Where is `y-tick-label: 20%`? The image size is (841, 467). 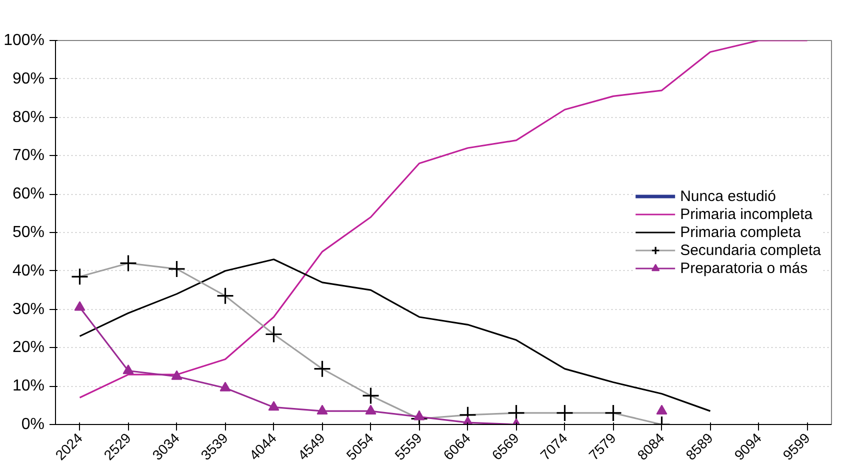
y-tick-label: 20% is located at coordinates (28, 347).